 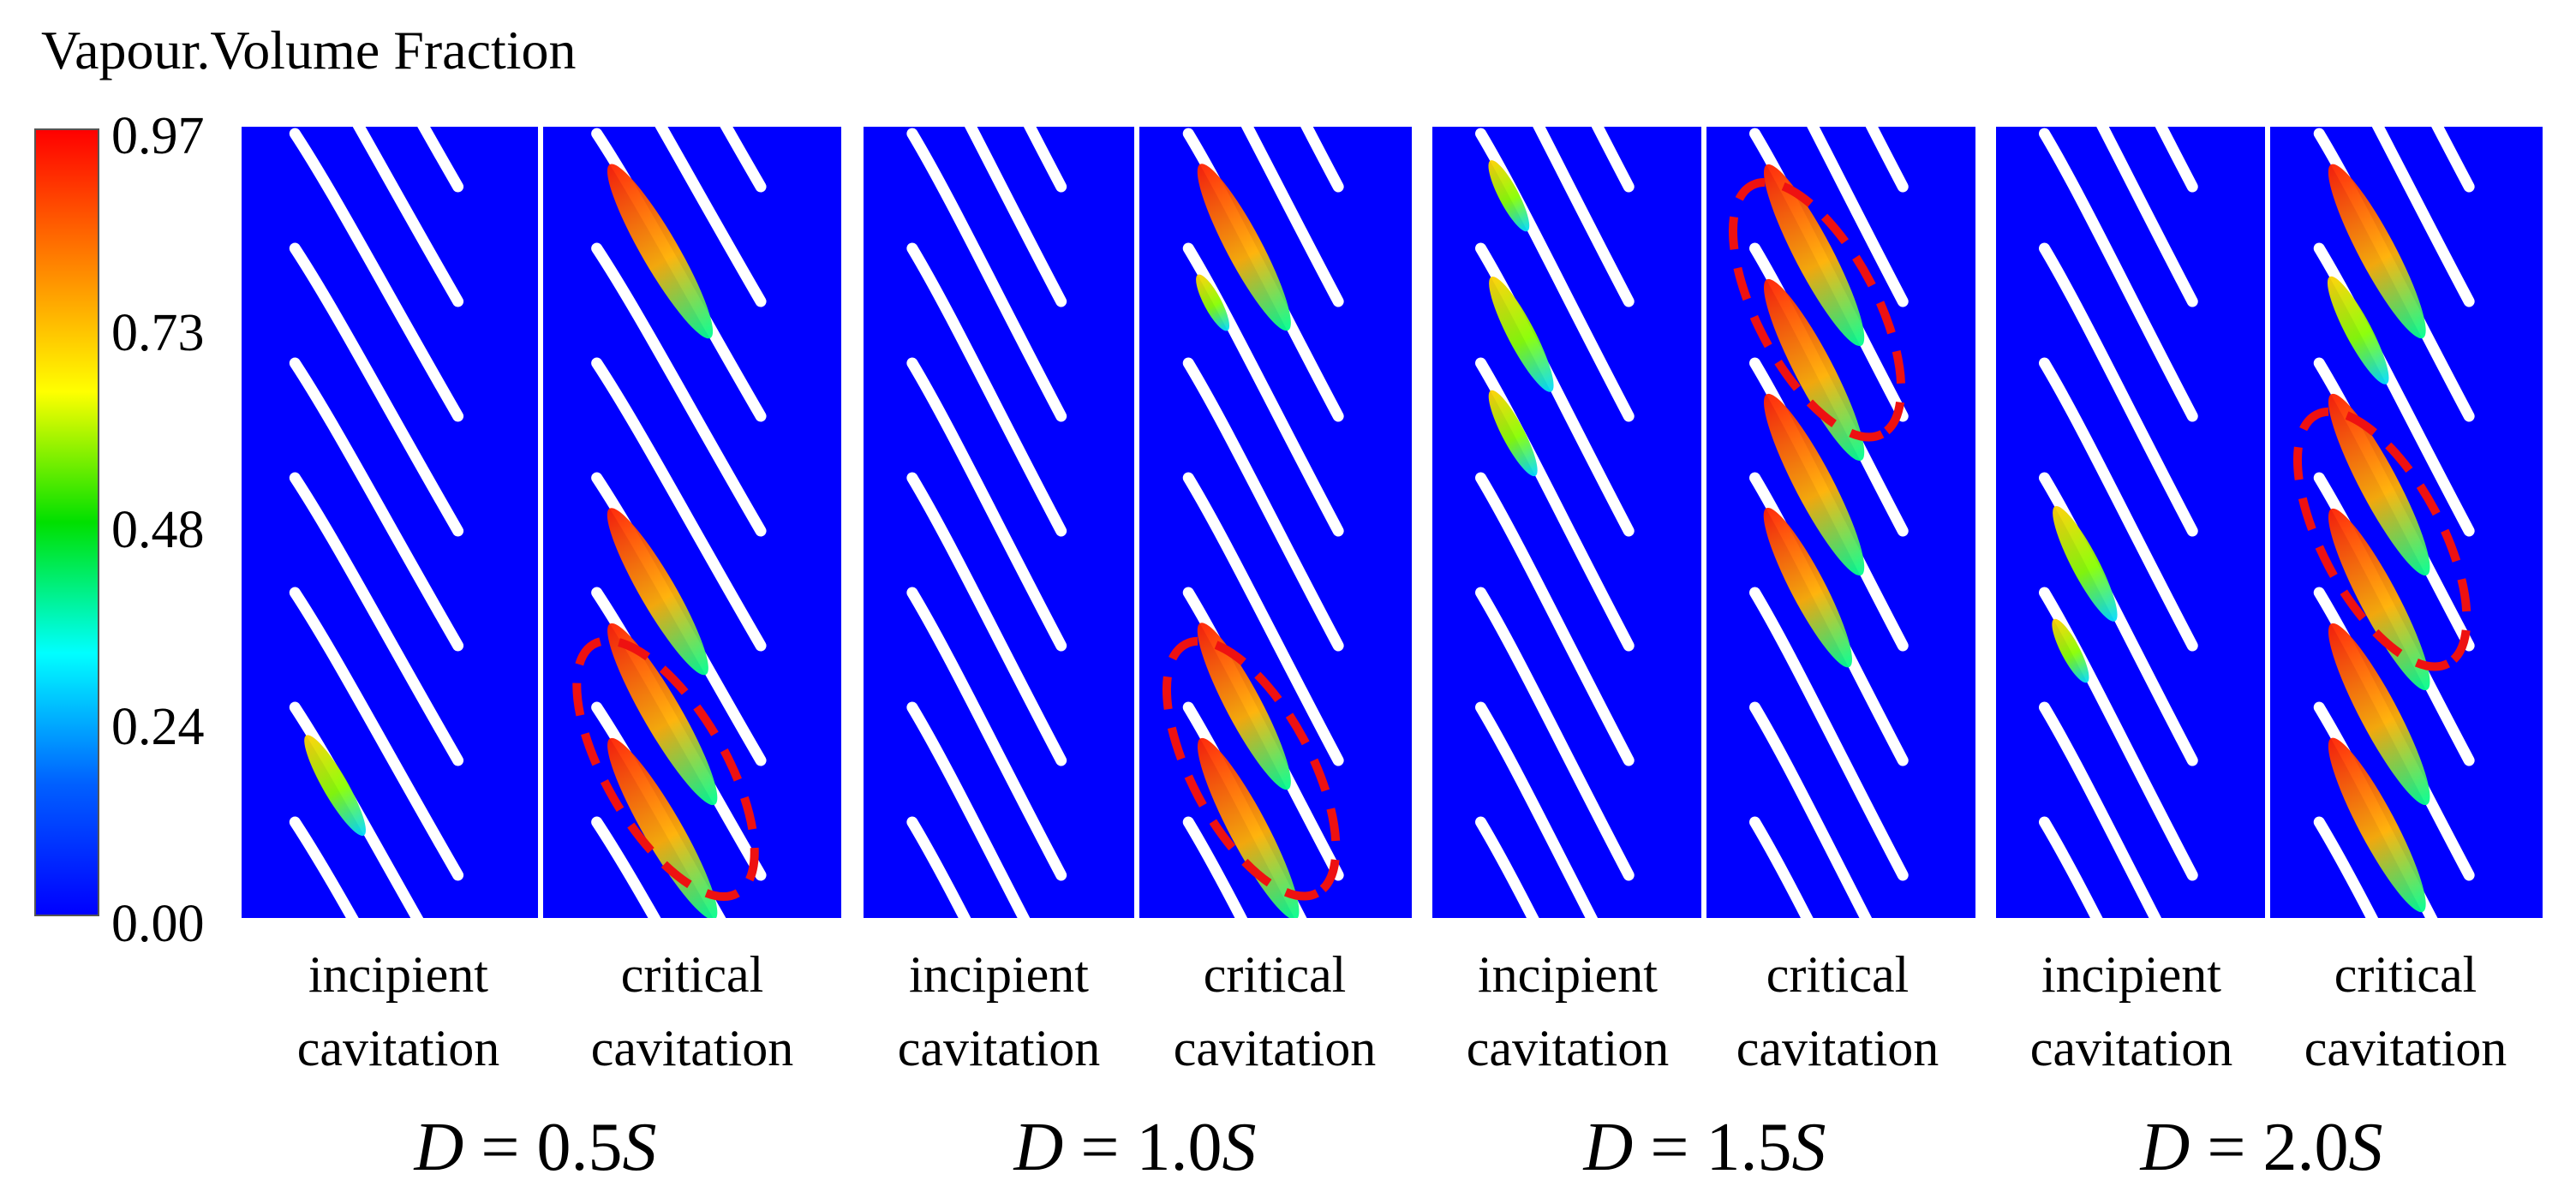 I want to click on group-label-d15: D = 1.5S, so click(x=1705, y=1147).